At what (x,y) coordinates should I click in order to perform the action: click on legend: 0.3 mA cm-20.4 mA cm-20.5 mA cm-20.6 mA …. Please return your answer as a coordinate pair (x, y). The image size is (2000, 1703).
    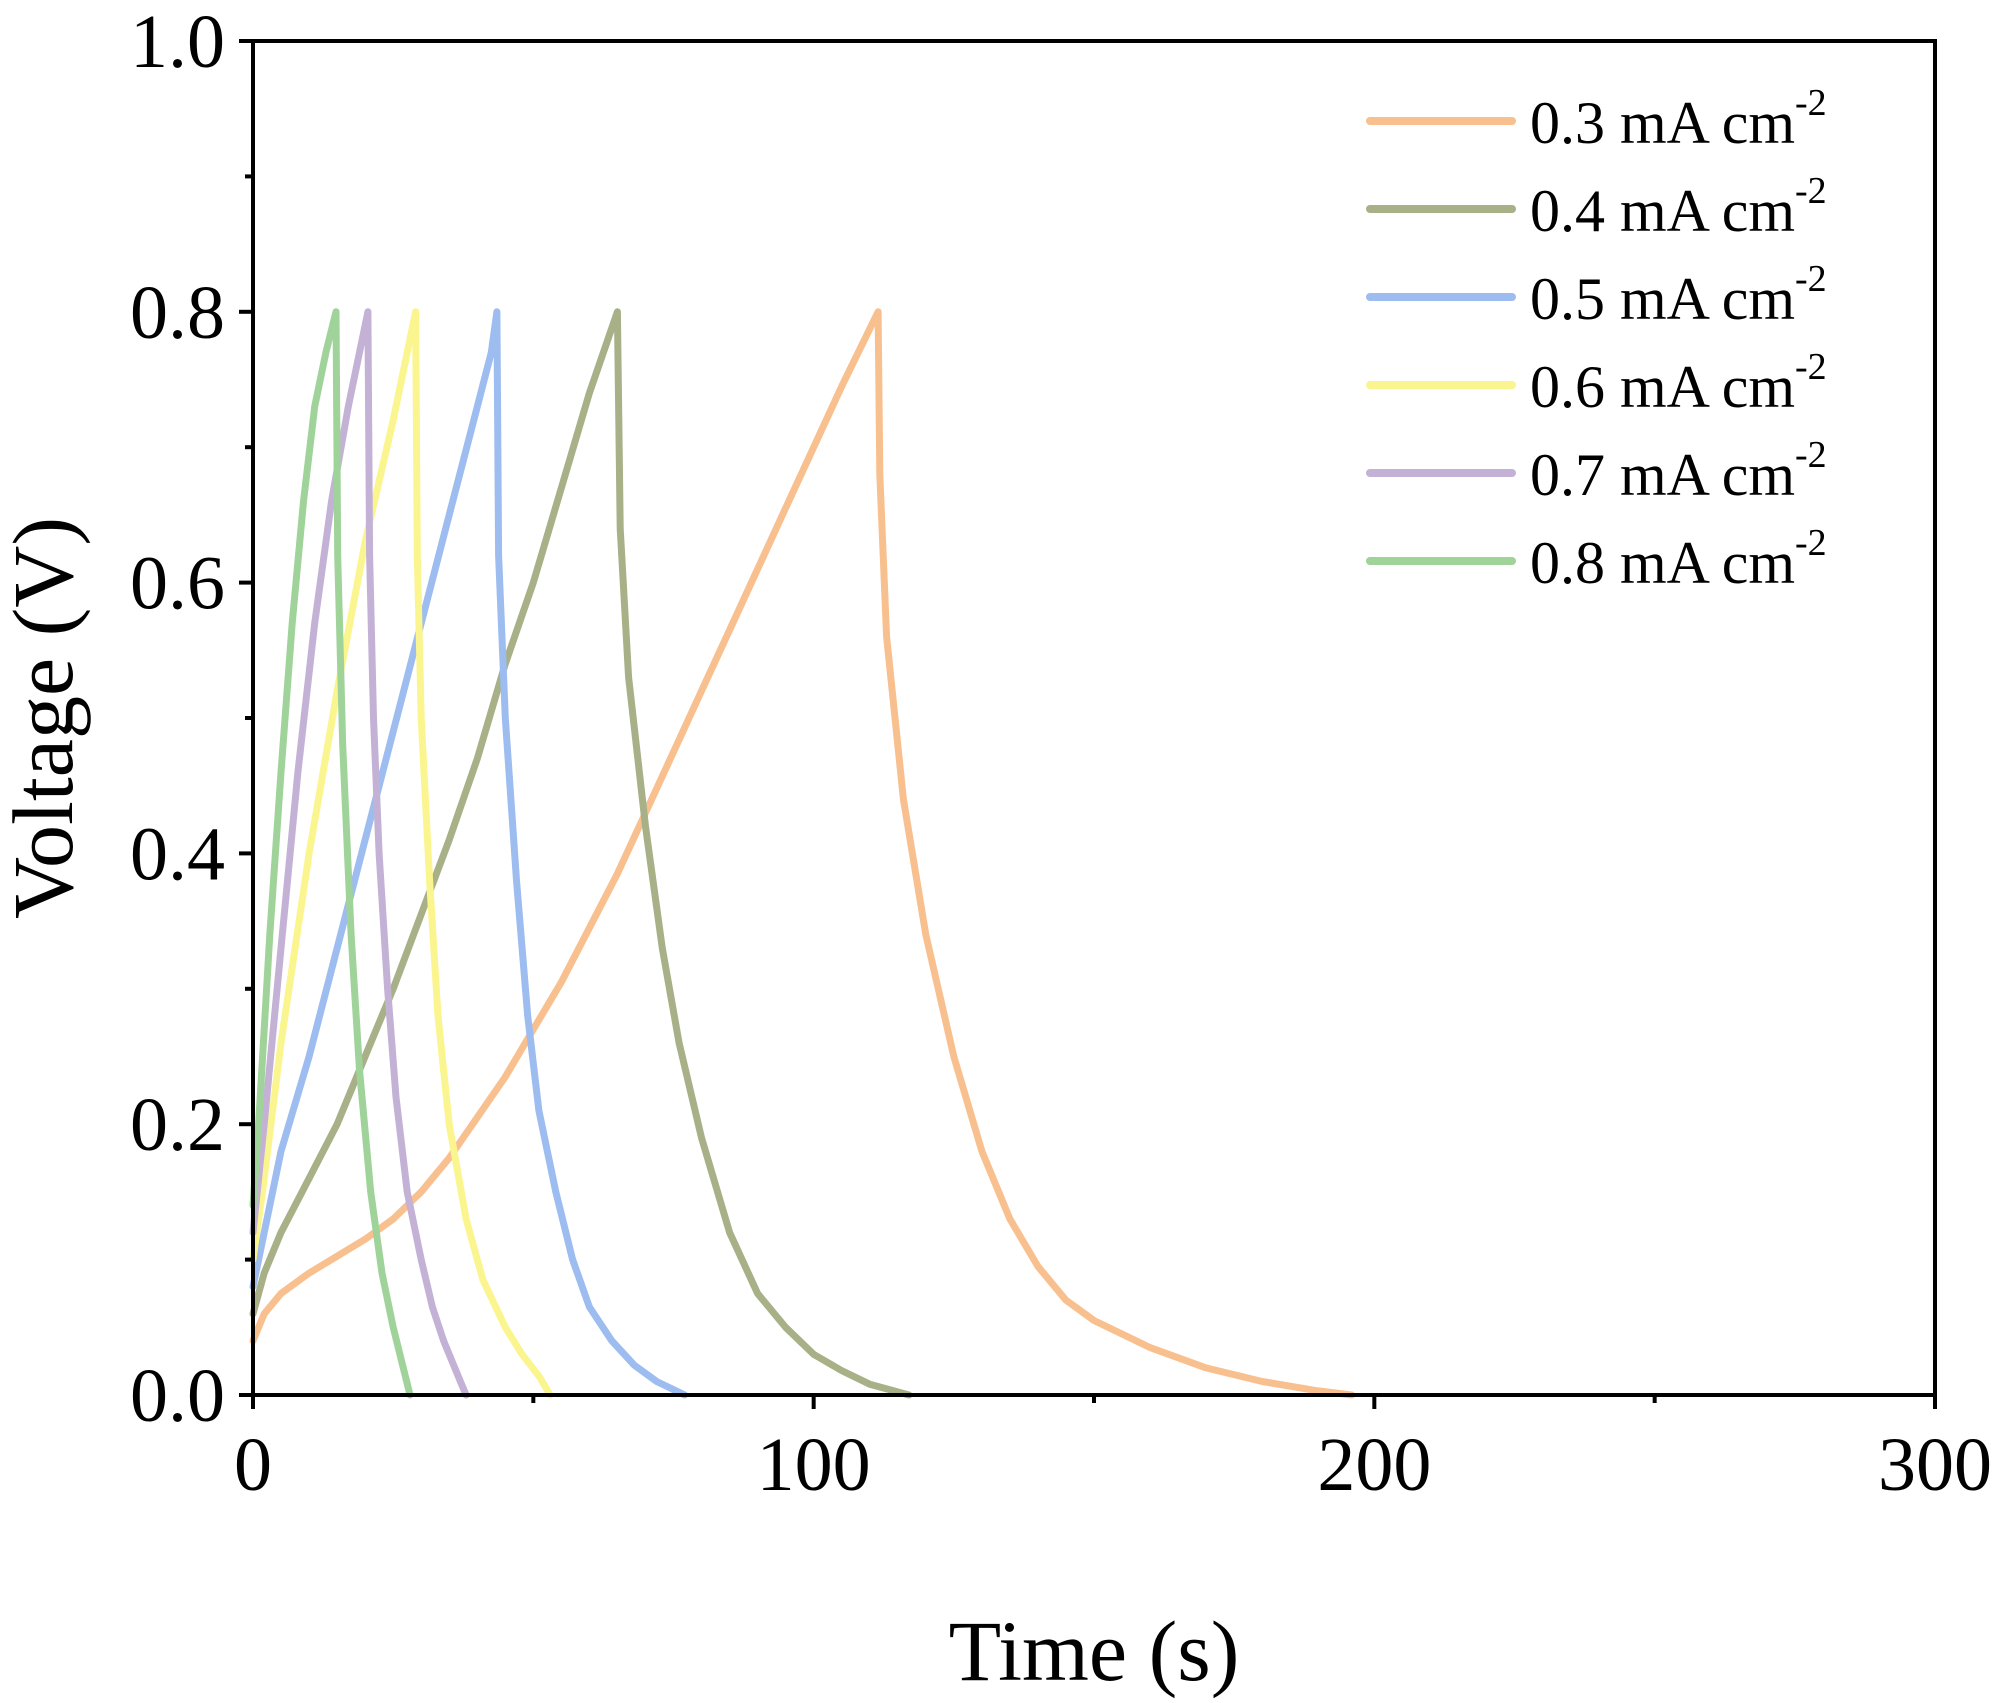
    Looking at the image, I should click on (1596, 339).